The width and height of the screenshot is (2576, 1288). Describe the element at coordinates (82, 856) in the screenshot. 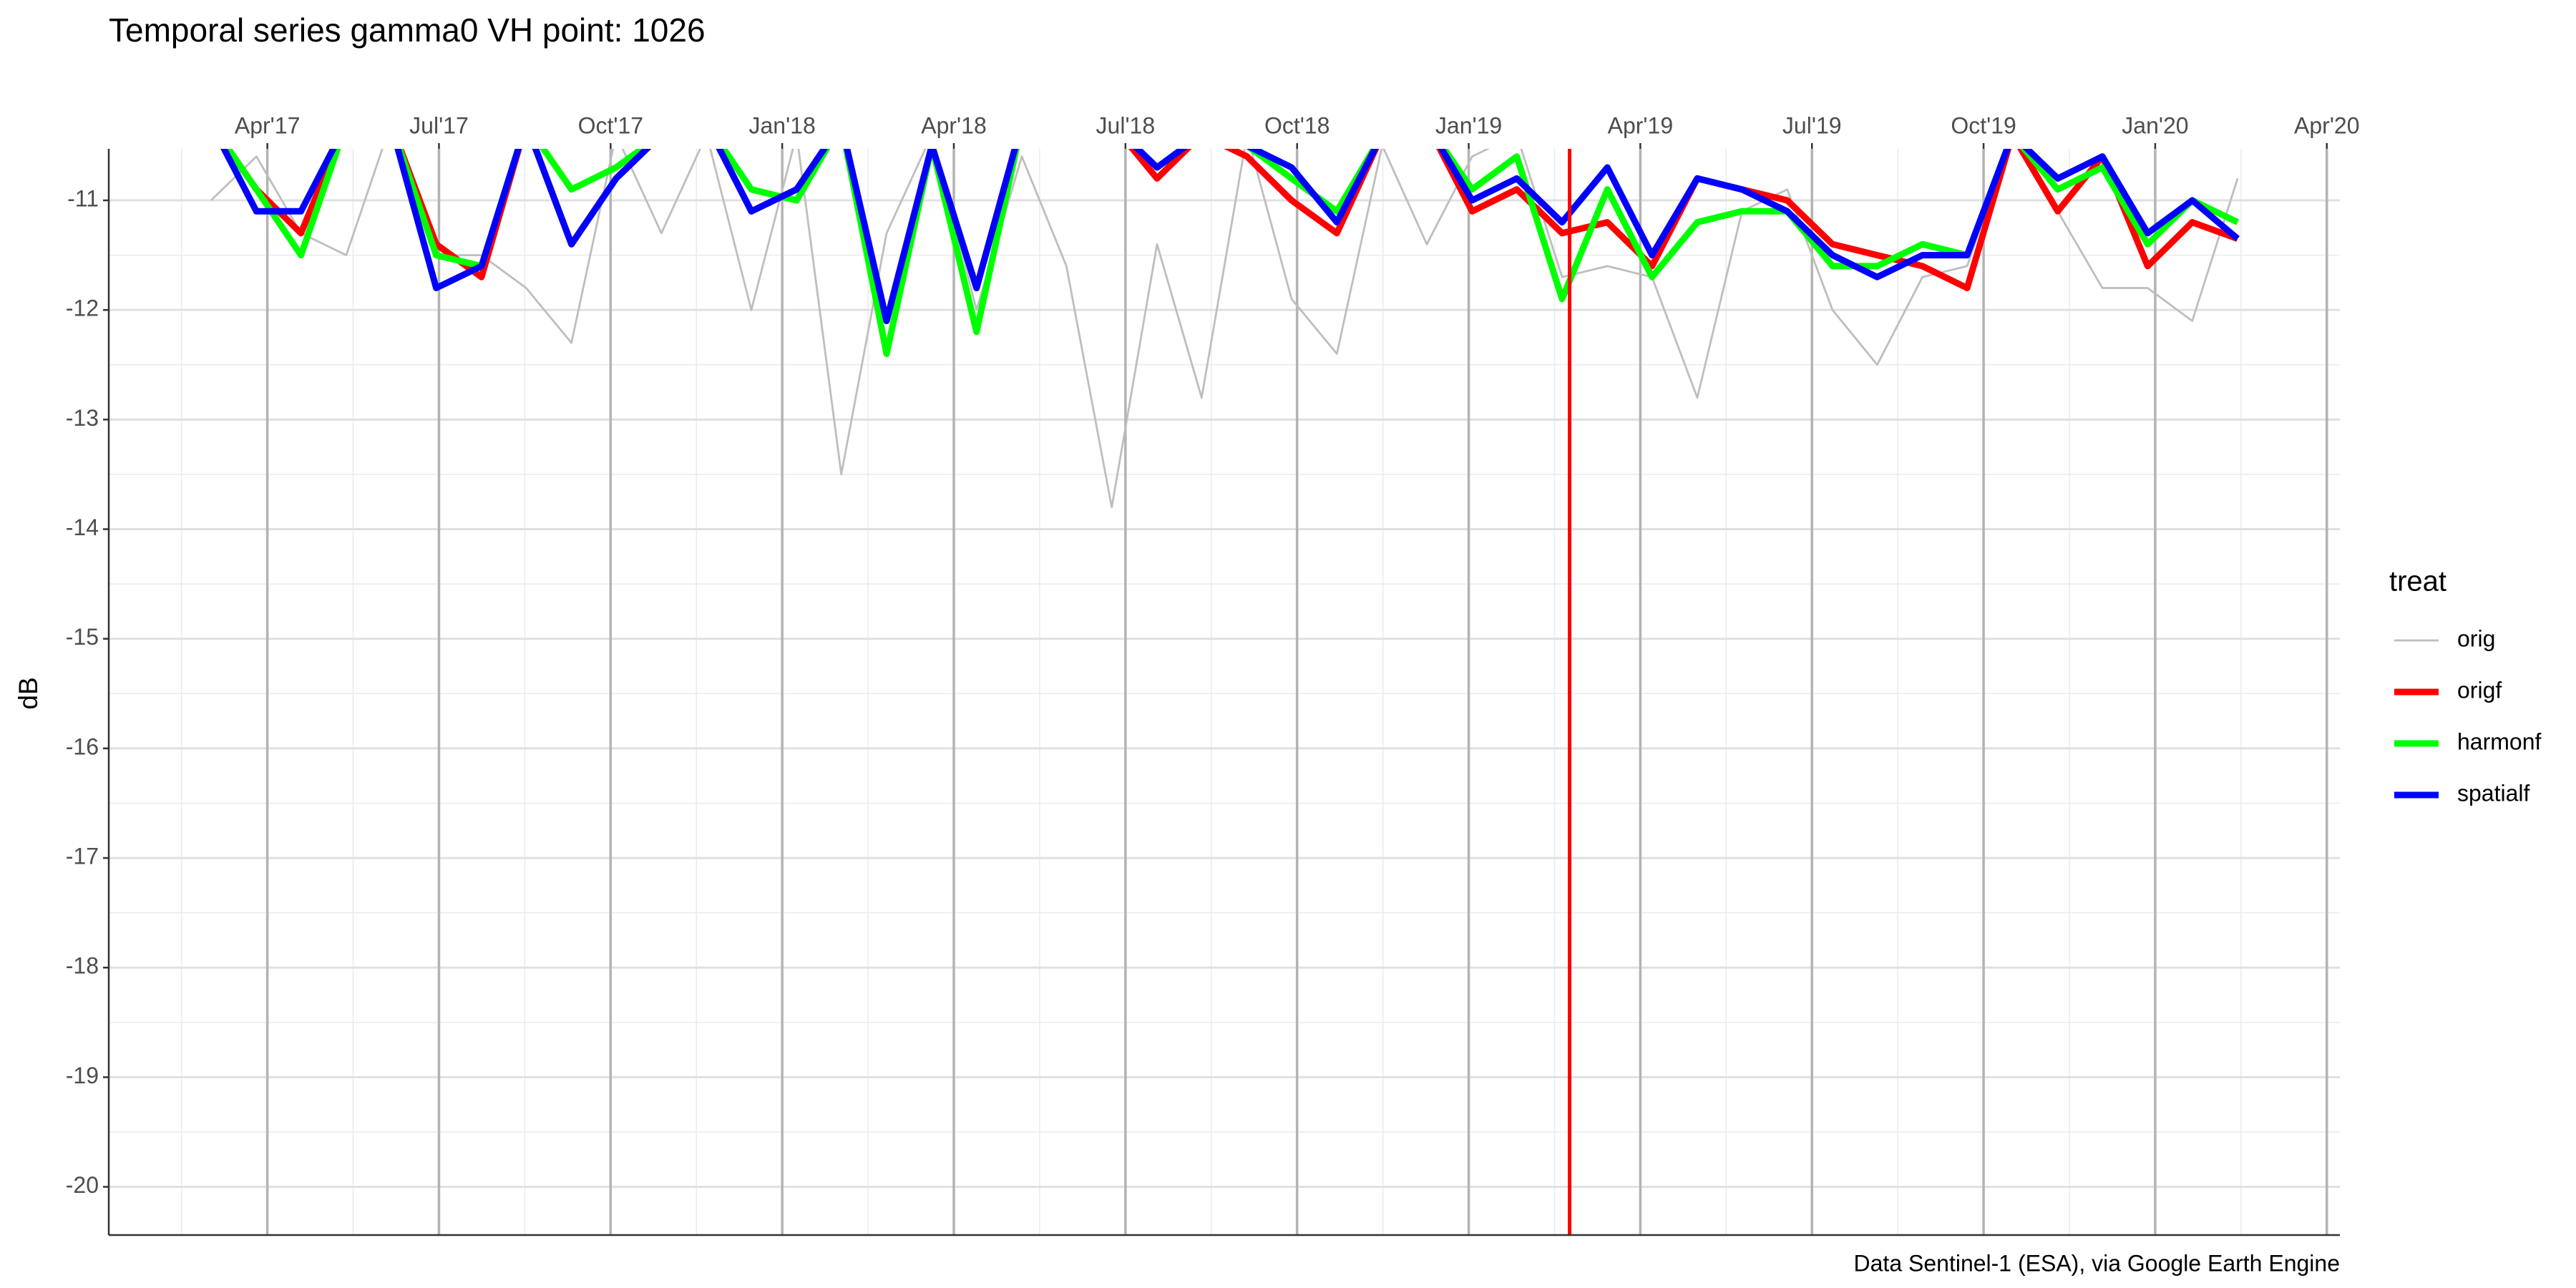

I see `y-tick-label: -17` at that location.